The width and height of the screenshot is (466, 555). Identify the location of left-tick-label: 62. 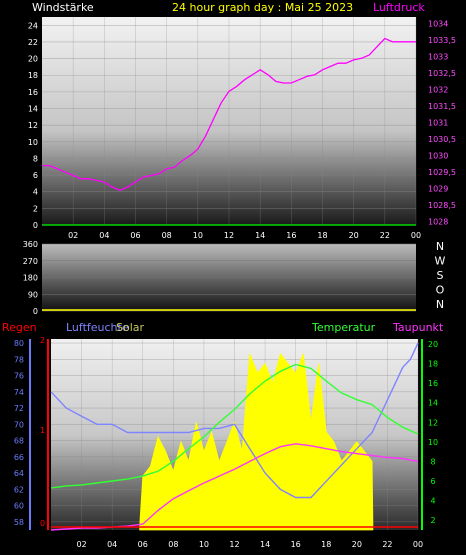
(19, 489).